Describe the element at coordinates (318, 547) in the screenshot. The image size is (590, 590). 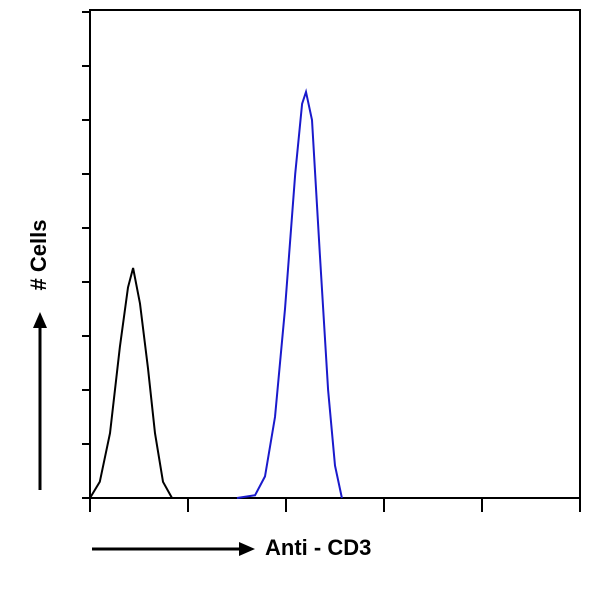
I see `x-axis-label: Anti - CD3` at that location.